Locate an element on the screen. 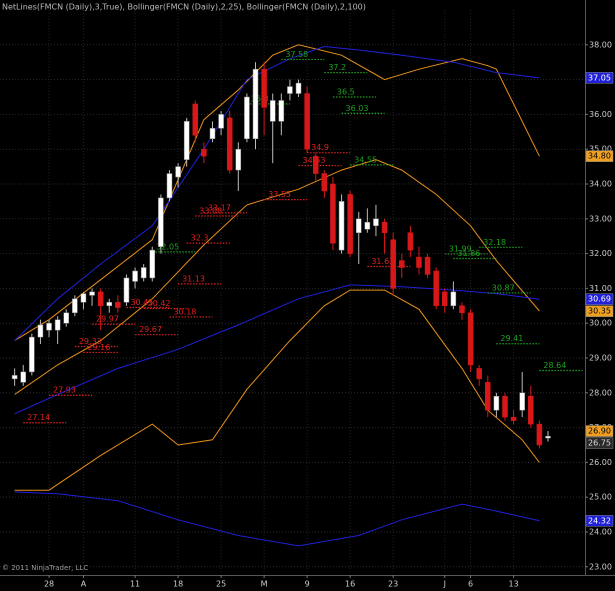  y-tick-label: 31.00 is located at coordinates (600, 288).